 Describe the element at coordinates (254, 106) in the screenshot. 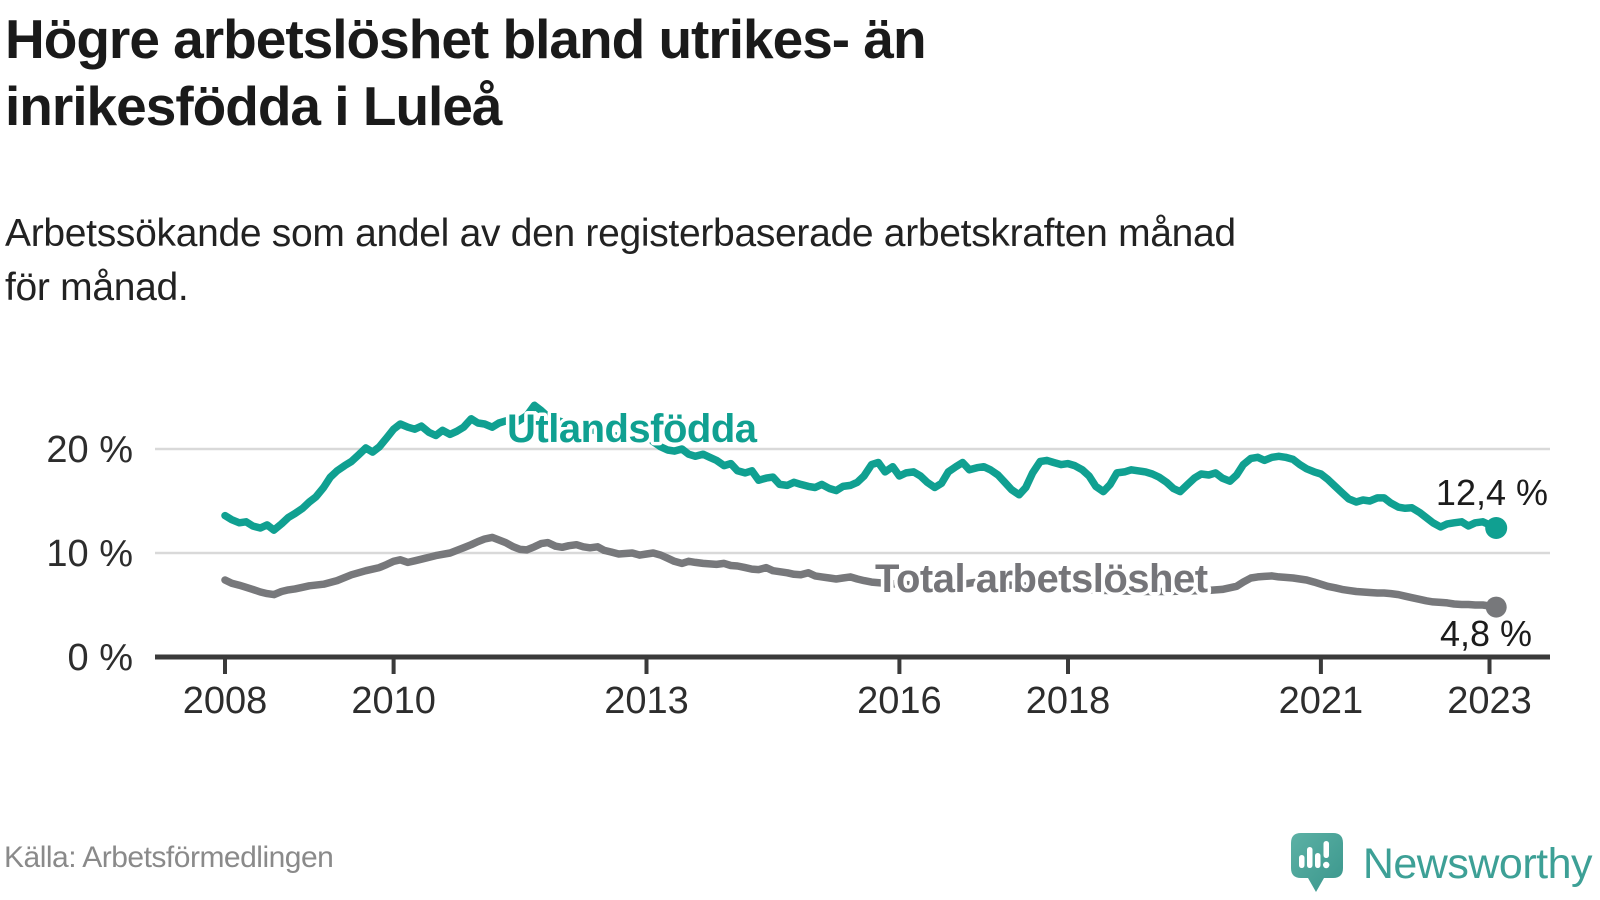

I see `page-title-line2: inrikesfödda i Luleå` at that location.